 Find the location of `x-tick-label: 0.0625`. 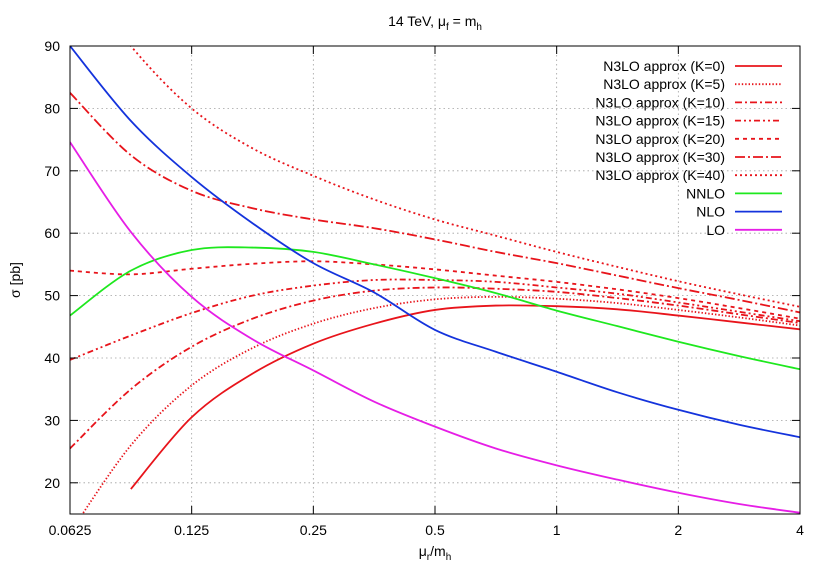

x-tick-label: 0.0625 is located at coordinates (70, 530).